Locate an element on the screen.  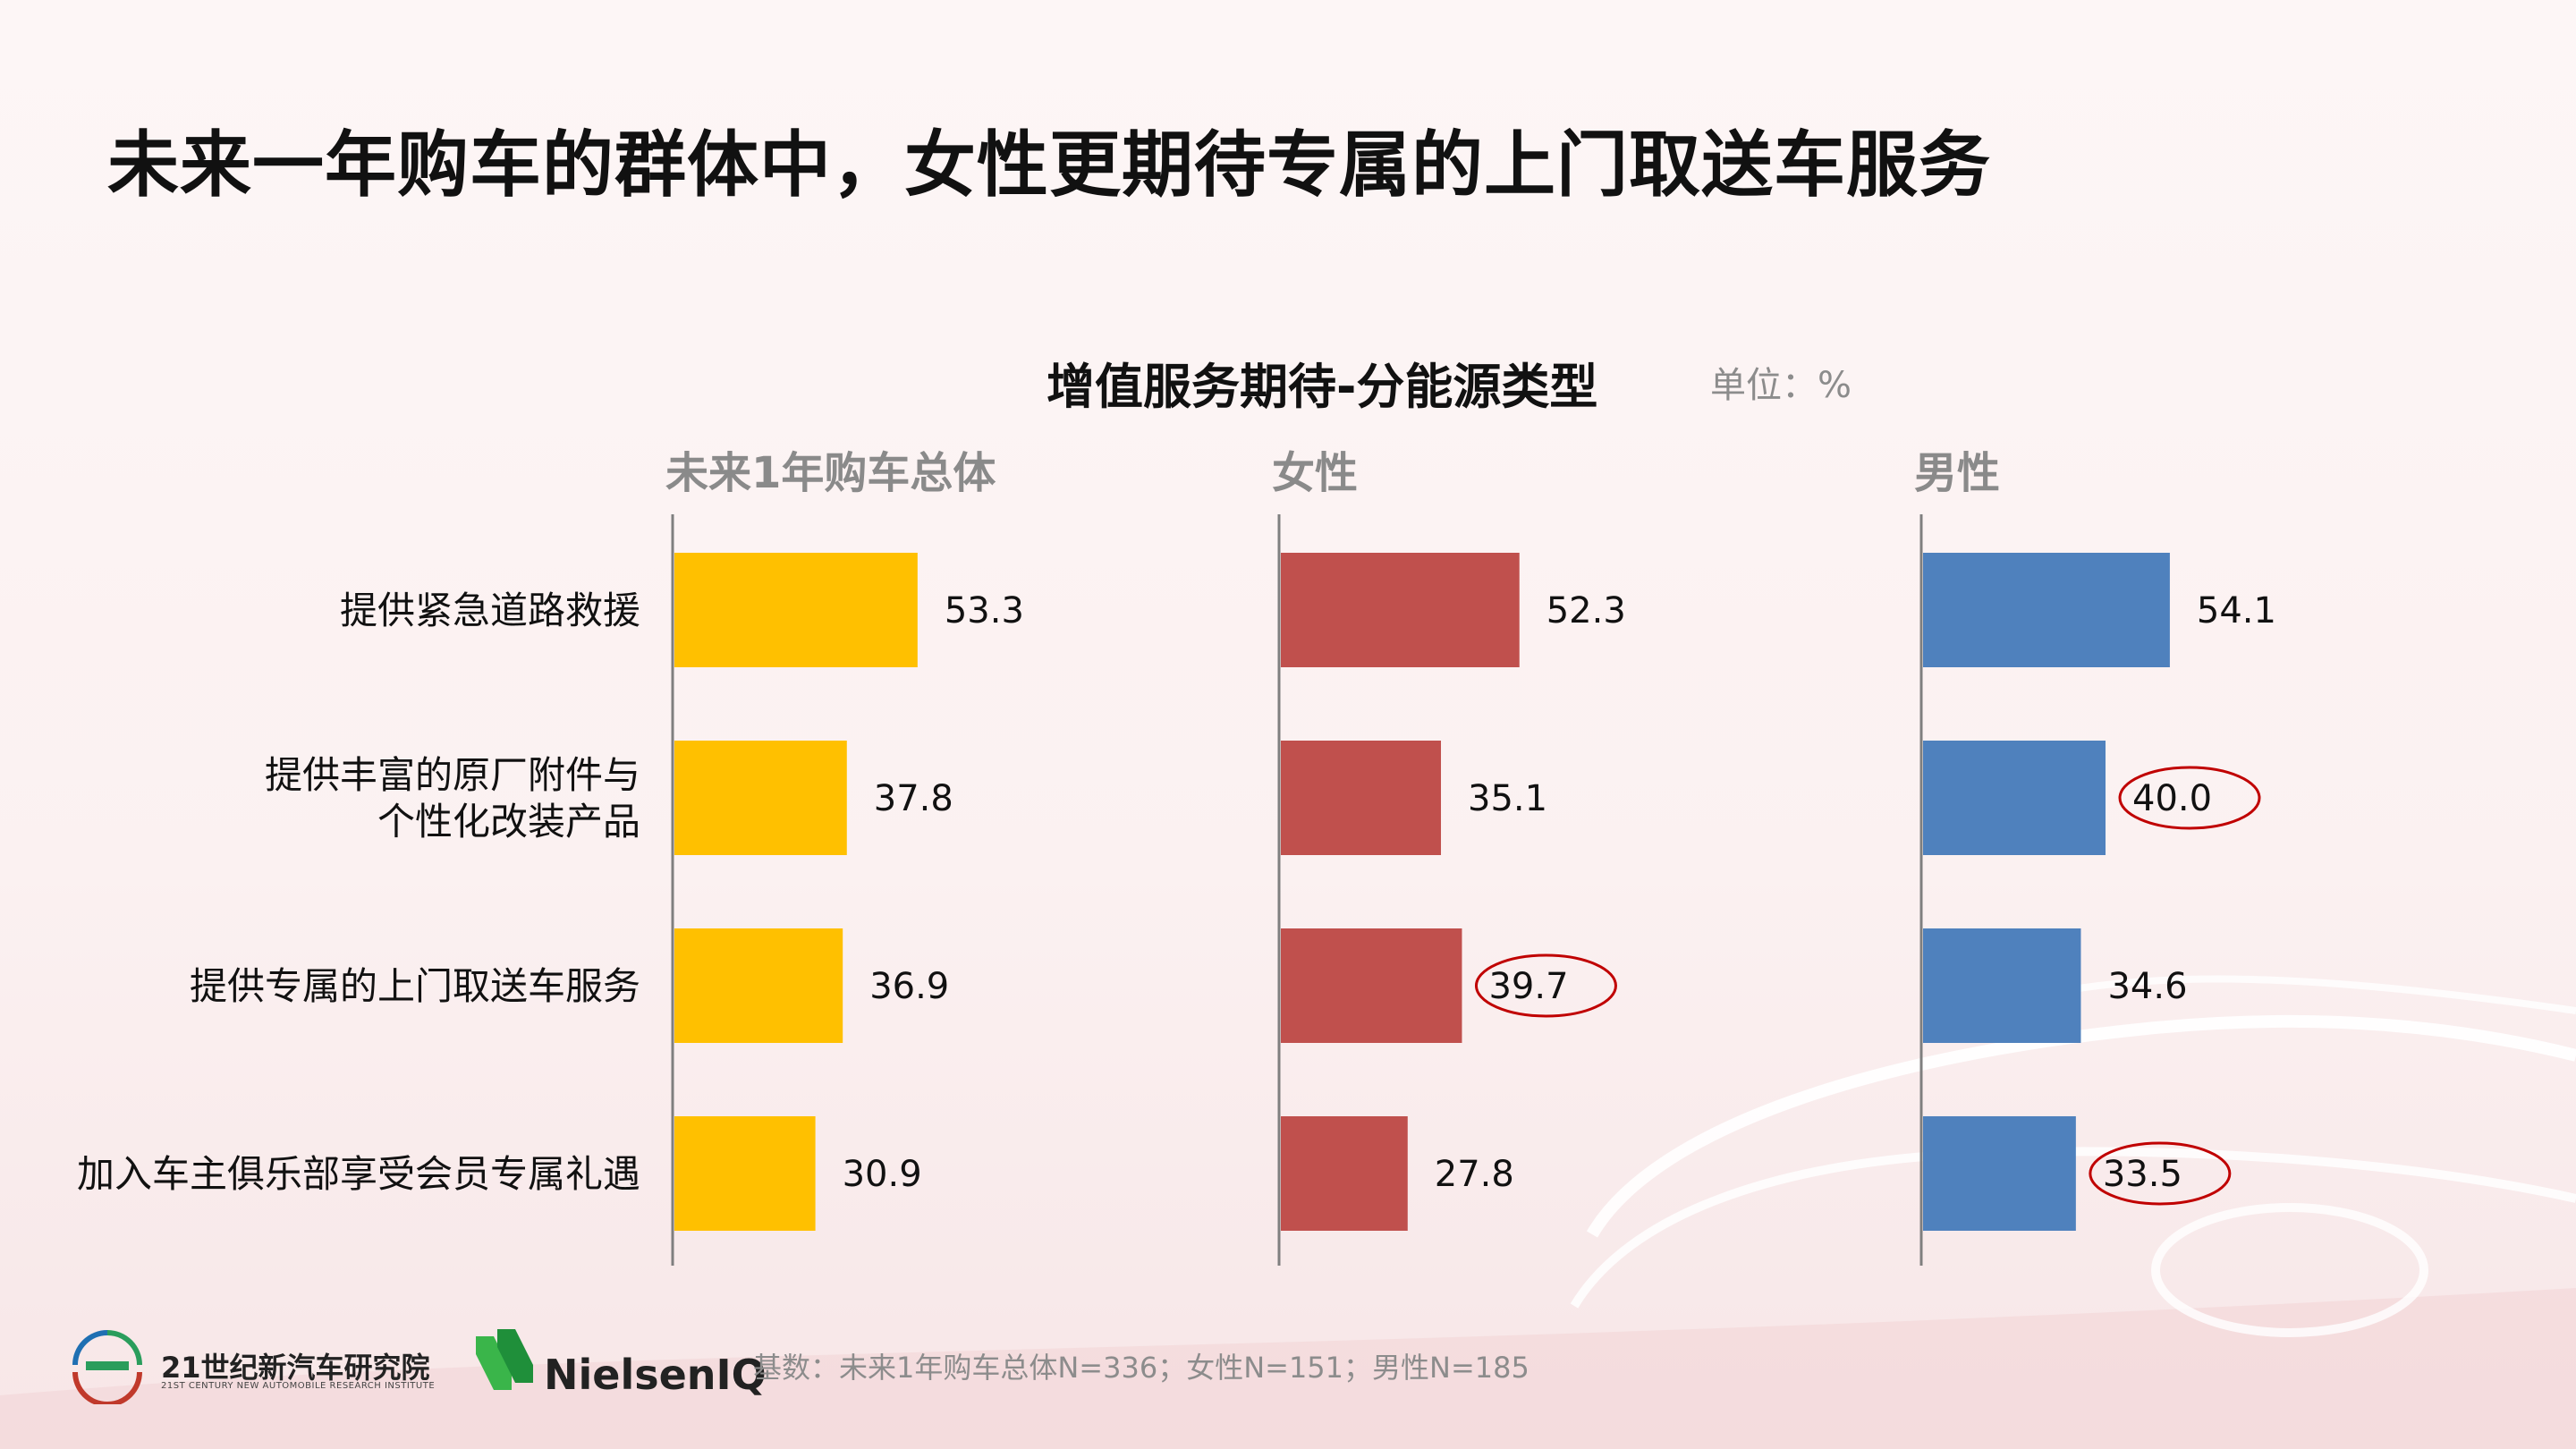
panel-title: 未来1年购车总体 is located at coordinates (830, 473).